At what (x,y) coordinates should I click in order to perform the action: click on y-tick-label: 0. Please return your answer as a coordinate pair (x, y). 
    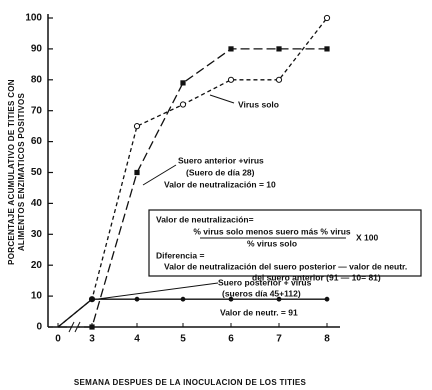
    Looking at the image, I should click on (39, 327).